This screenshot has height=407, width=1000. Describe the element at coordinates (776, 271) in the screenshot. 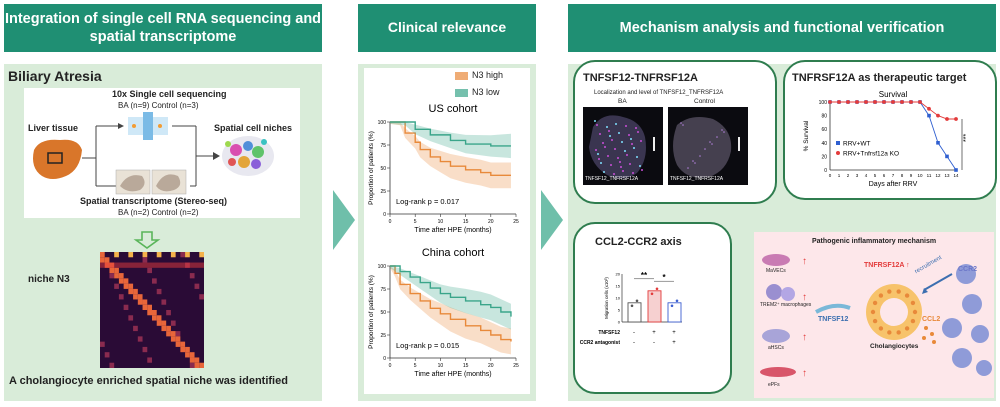

I see `cell-label-mavec: MaVECs` at that location.